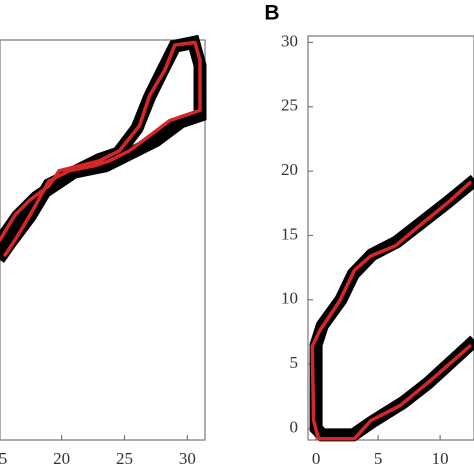 This screenshot has height=474, width=474. What do you see at coordinates (289, 298) in the screenshot?
I see `y-tick-label: 10` at bounding box center [289, 298].